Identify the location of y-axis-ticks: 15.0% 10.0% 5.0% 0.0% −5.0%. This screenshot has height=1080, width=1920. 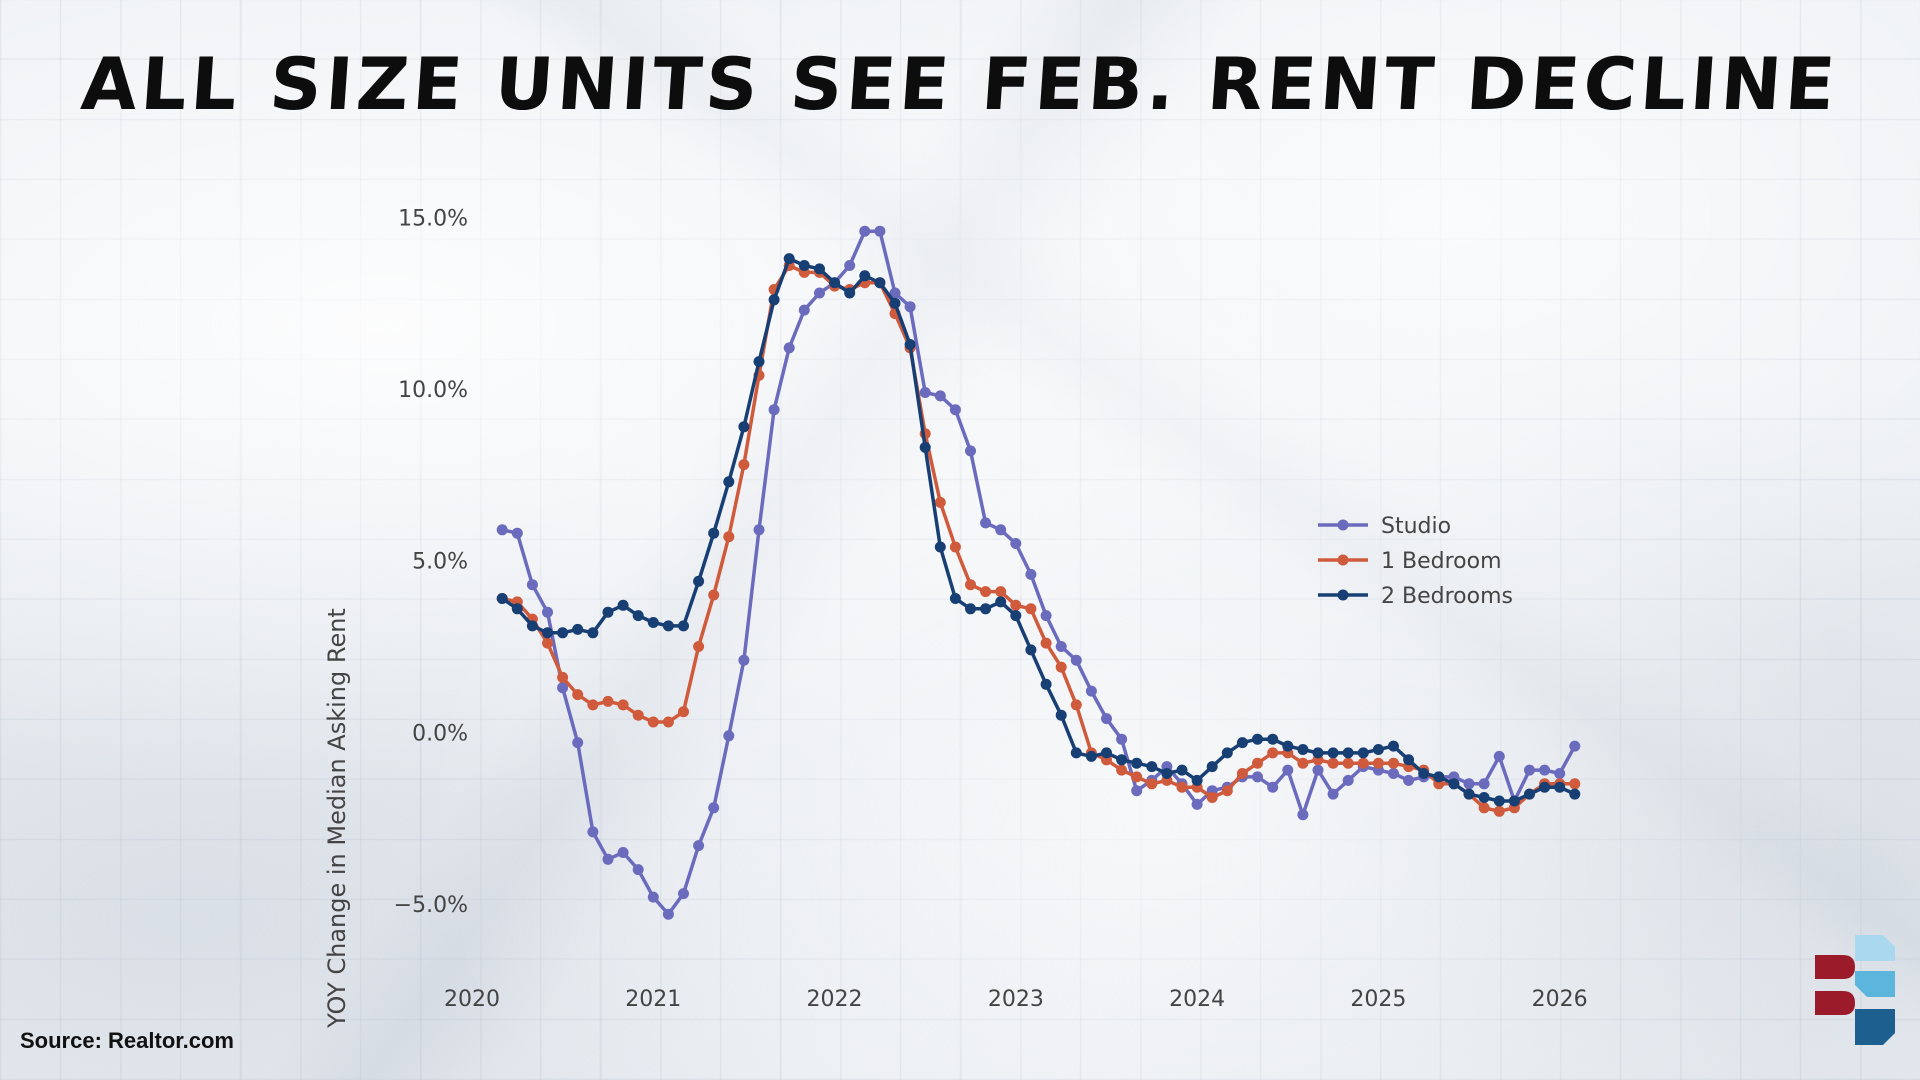
(431, 561).